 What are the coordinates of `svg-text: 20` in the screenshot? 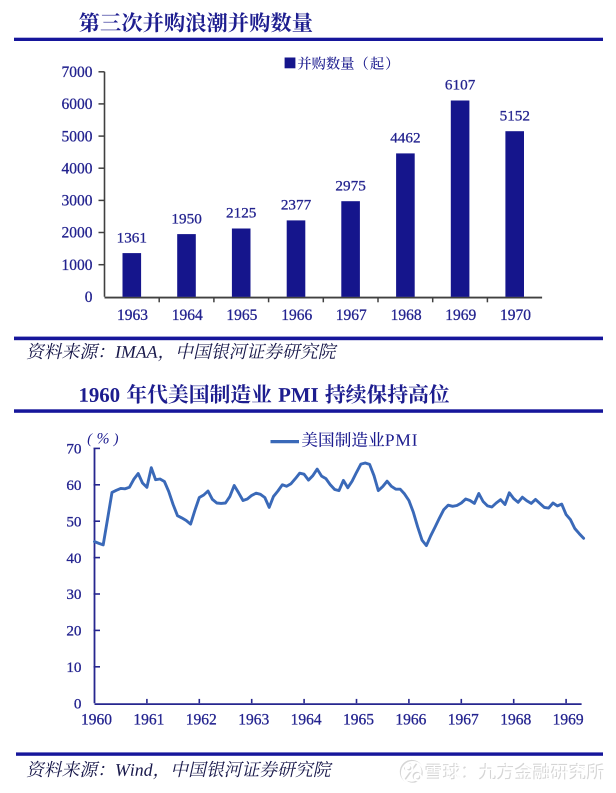 It's located at (74, 631).